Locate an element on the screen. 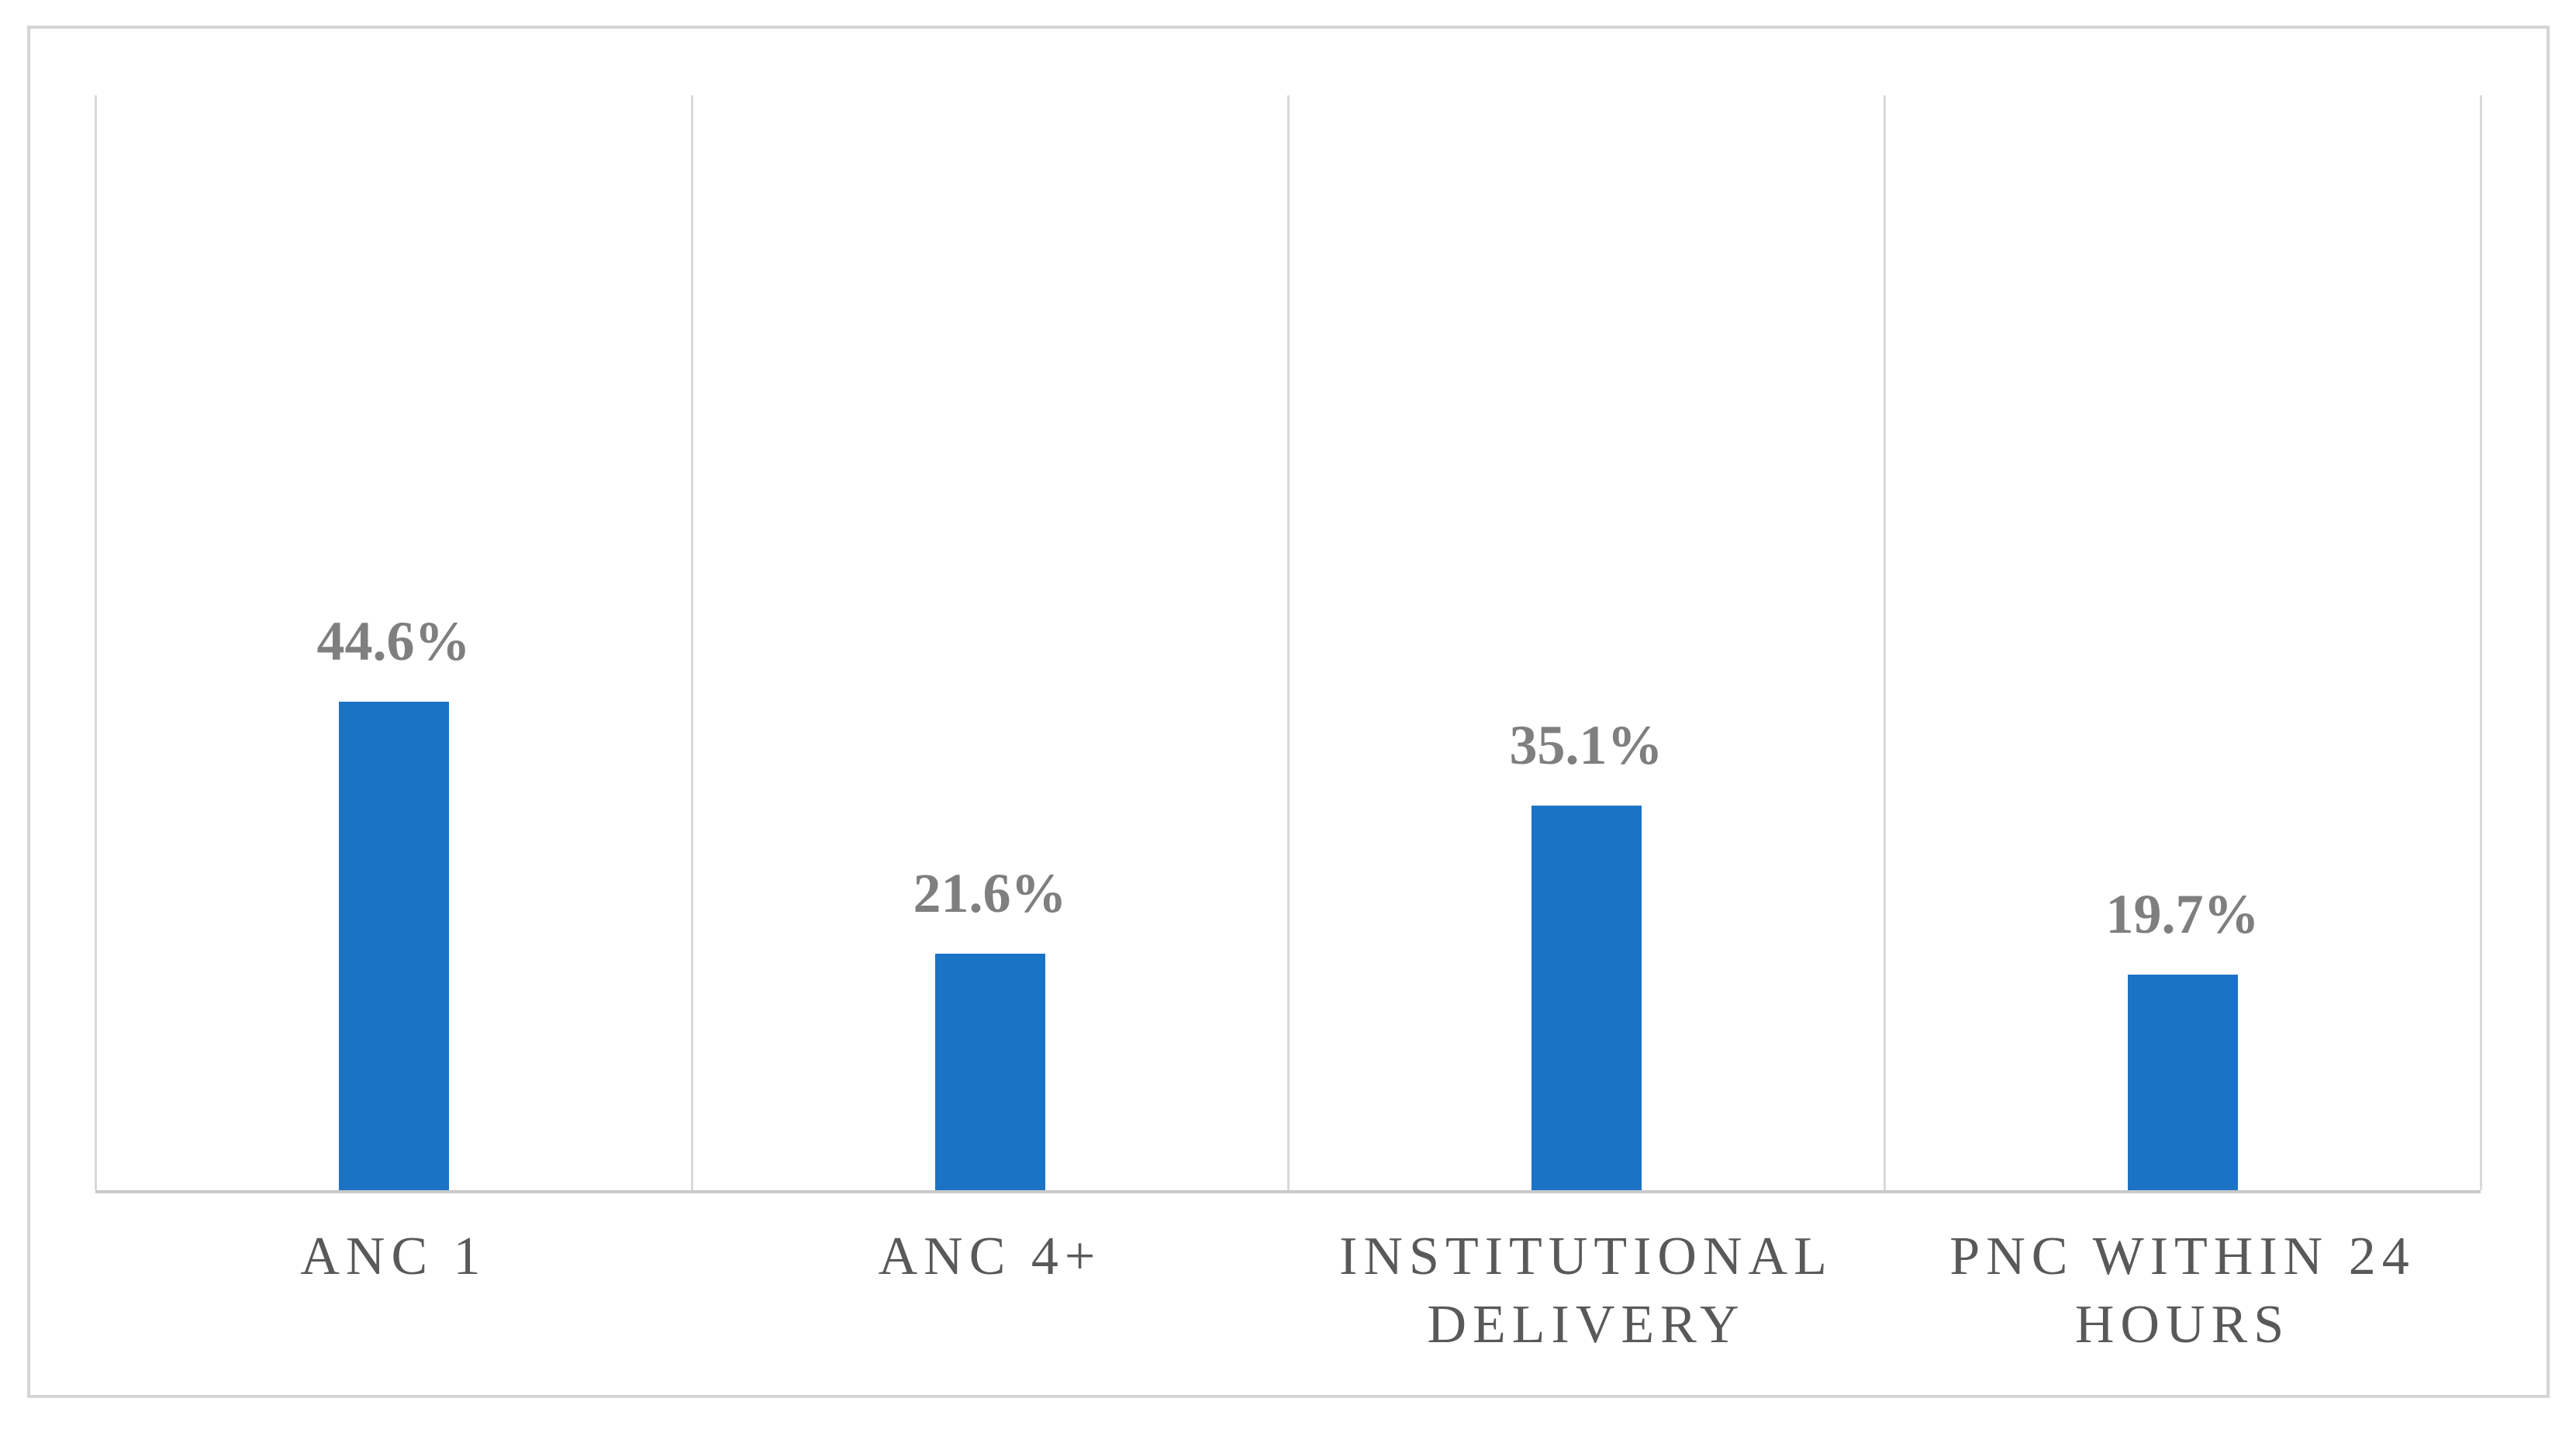  data-label-4: 19.7% is located at coordinates (2182, 913).